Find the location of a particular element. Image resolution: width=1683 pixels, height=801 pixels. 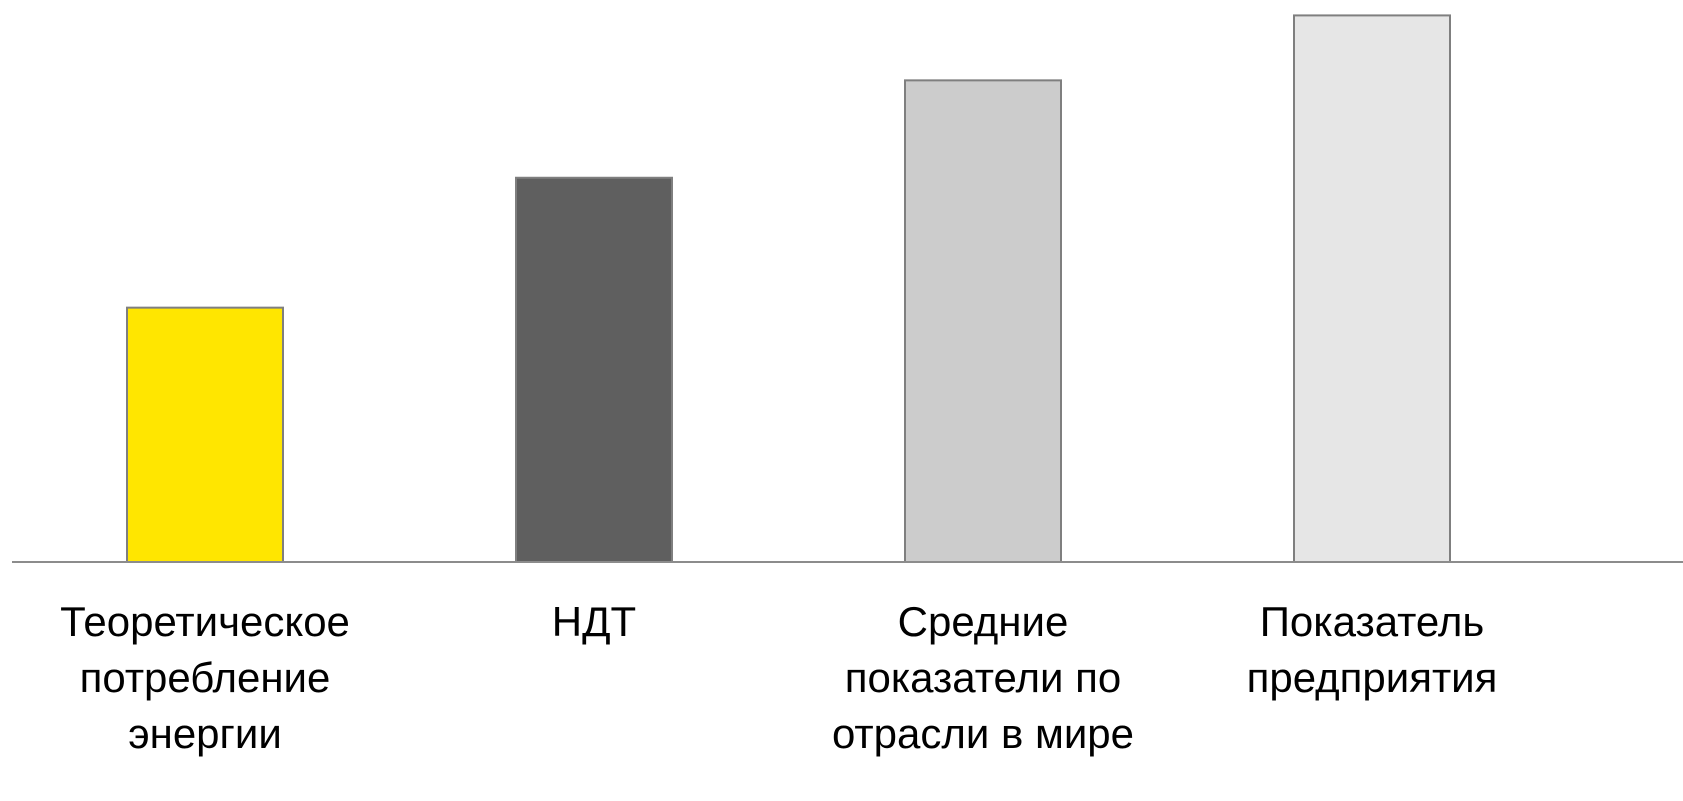

category-label-enterprise: Показатель предприятия is located at coordinates (1372, 649).